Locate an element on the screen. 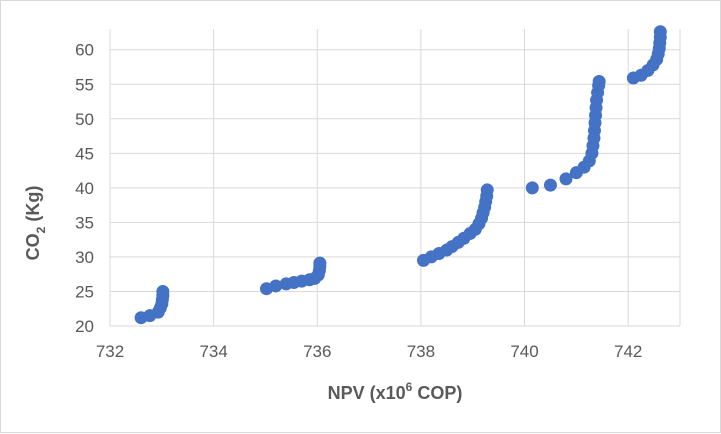  y-axis-tick-labels: 20 25 30 35 40 45 50 55 60 is located at coordinates (84, 188).